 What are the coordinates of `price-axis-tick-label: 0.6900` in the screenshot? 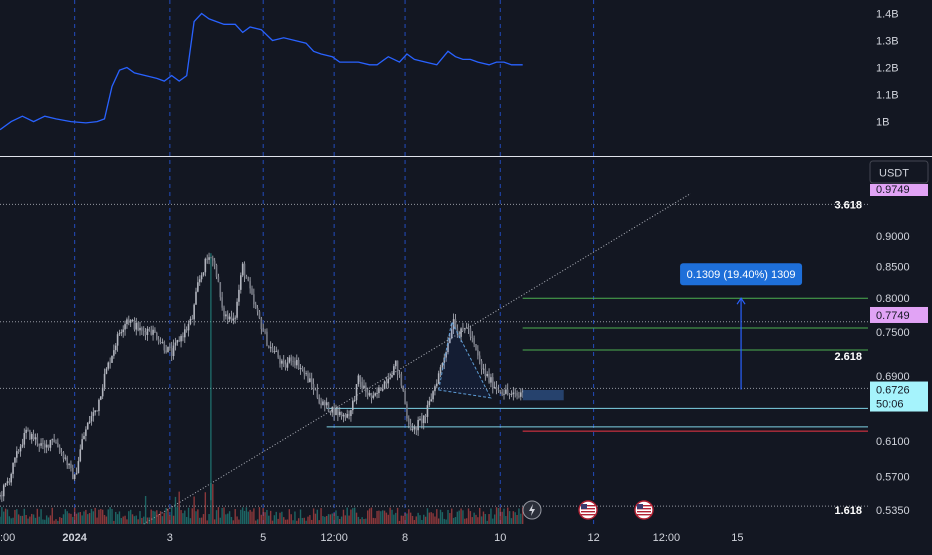 It's located at (893, 377).